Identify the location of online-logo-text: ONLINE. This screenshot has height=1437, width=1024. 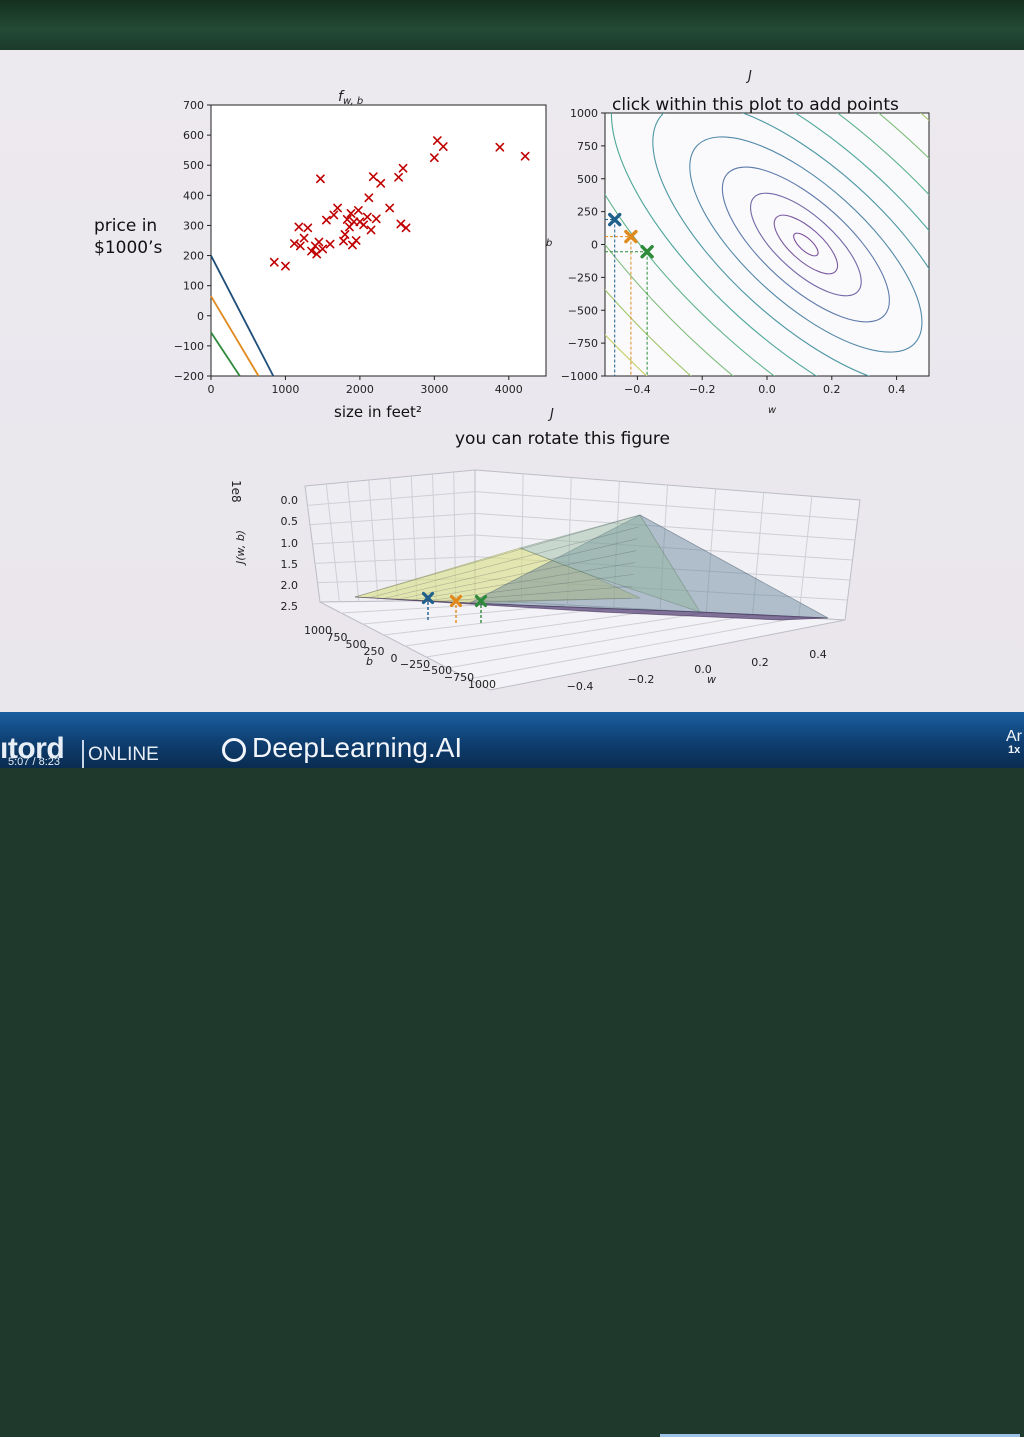
(123, 754).